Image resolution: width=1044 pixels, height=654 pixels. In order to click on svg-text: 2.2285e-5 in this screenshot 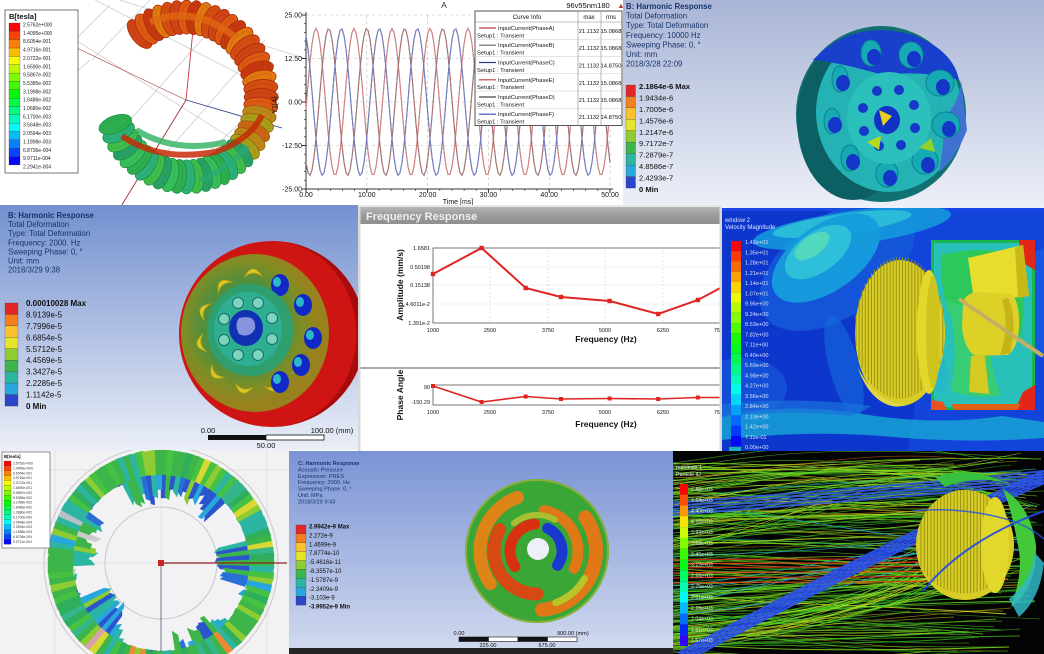, I will do `click(44, 383)`.